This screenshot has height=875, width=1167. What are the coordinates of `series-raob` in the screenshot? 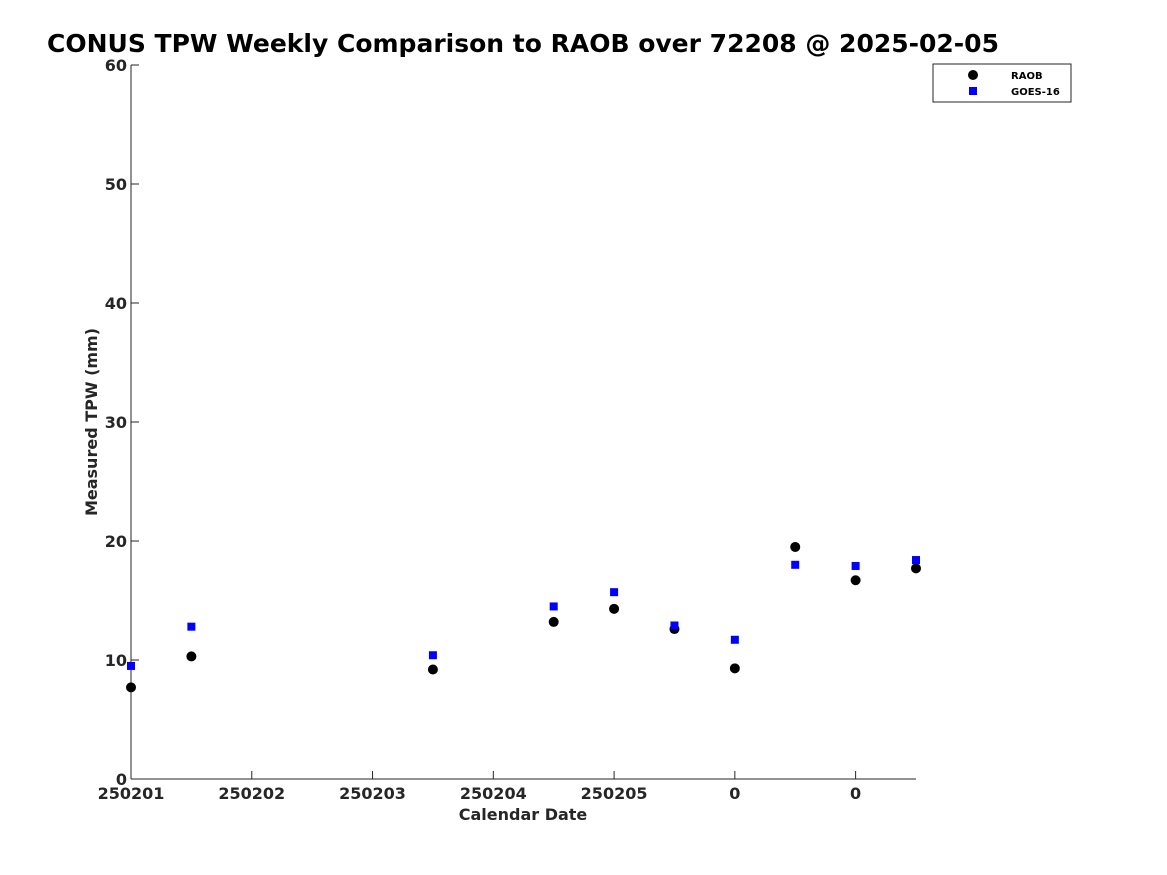 It's located at (523, 617).